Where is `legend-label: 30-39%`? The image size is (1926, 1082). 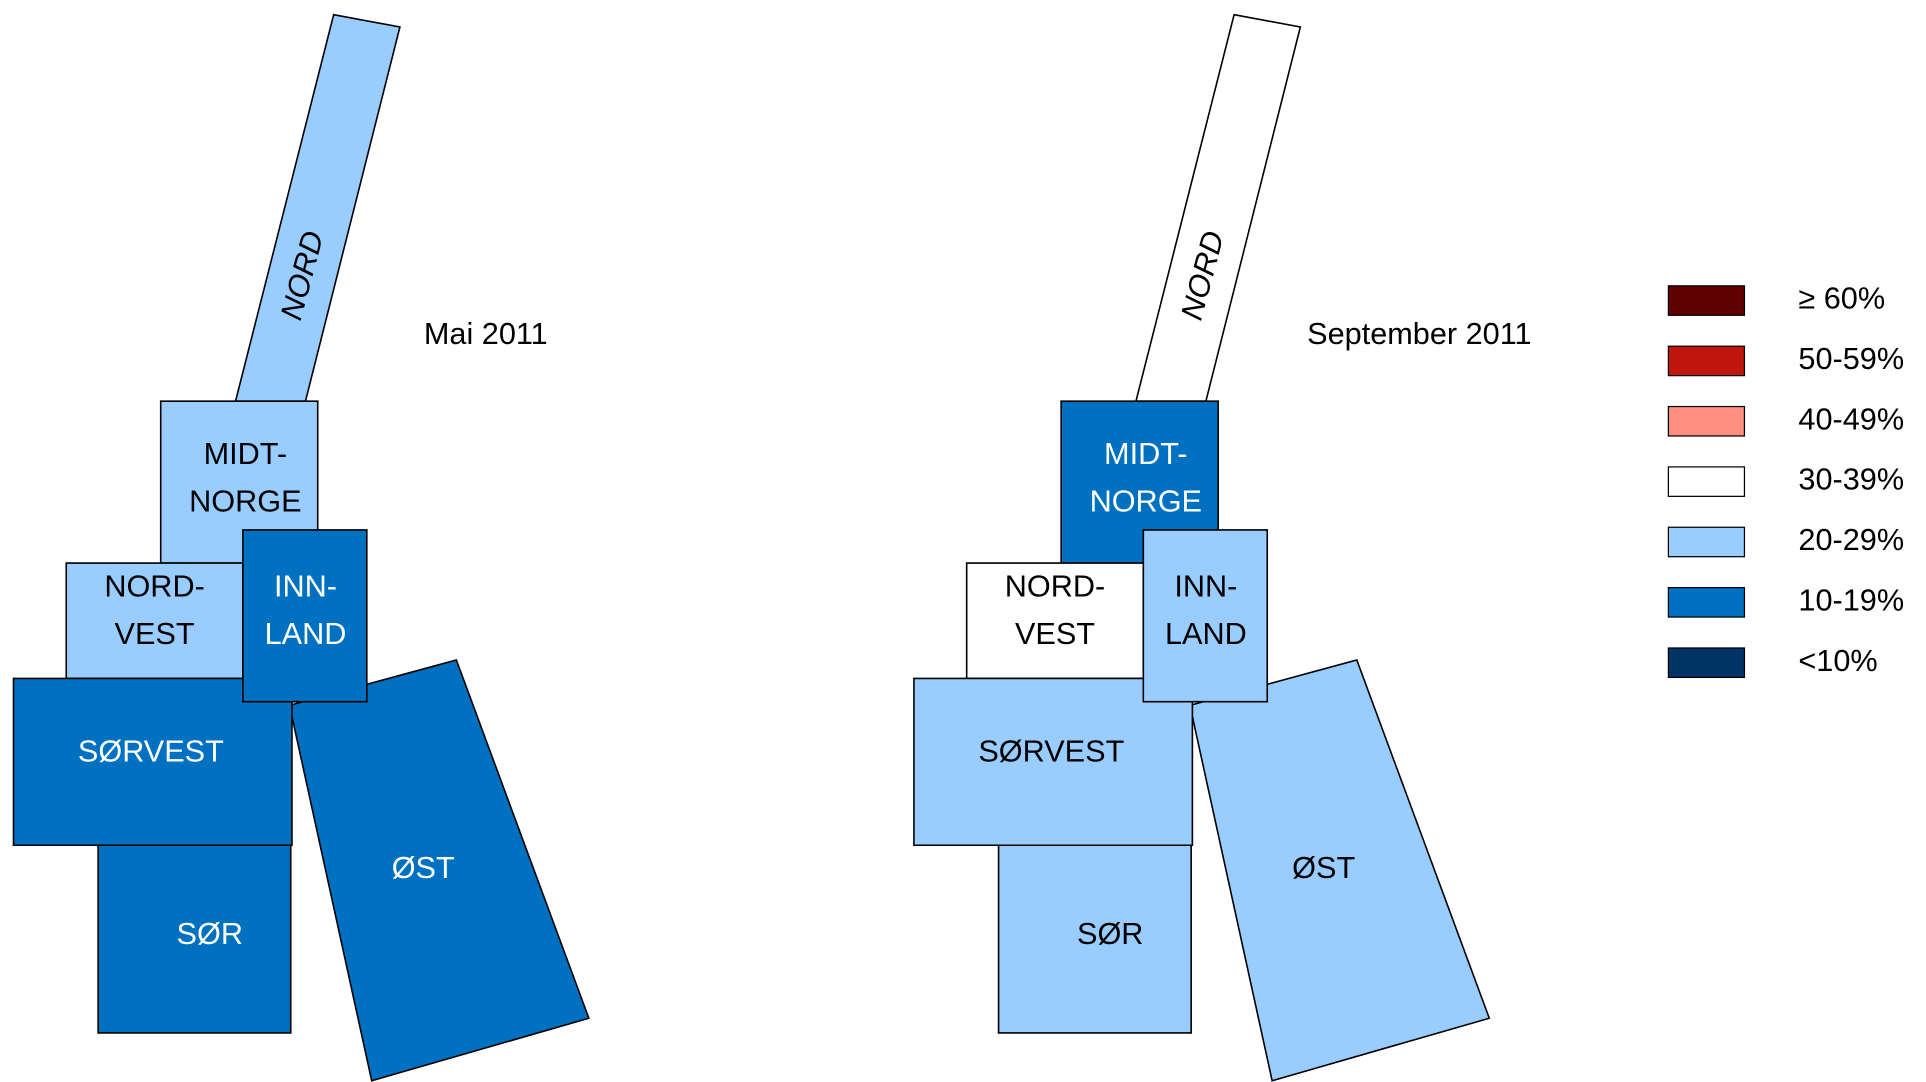 legend-label: 30-39% is located at coordinates (1851, 480).